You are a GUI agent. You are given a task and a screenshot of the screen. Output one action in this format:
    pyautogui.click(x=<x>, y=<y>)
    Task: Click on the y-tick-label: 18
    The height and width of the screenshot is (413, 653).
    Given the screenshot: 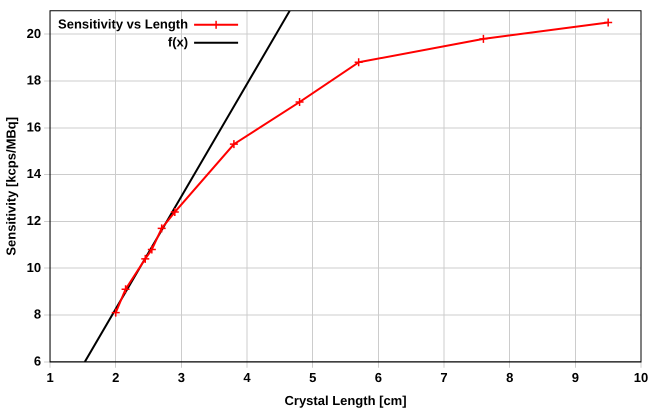 What is the action you would take?
    pyautogui.click(x=34, y=80)
    